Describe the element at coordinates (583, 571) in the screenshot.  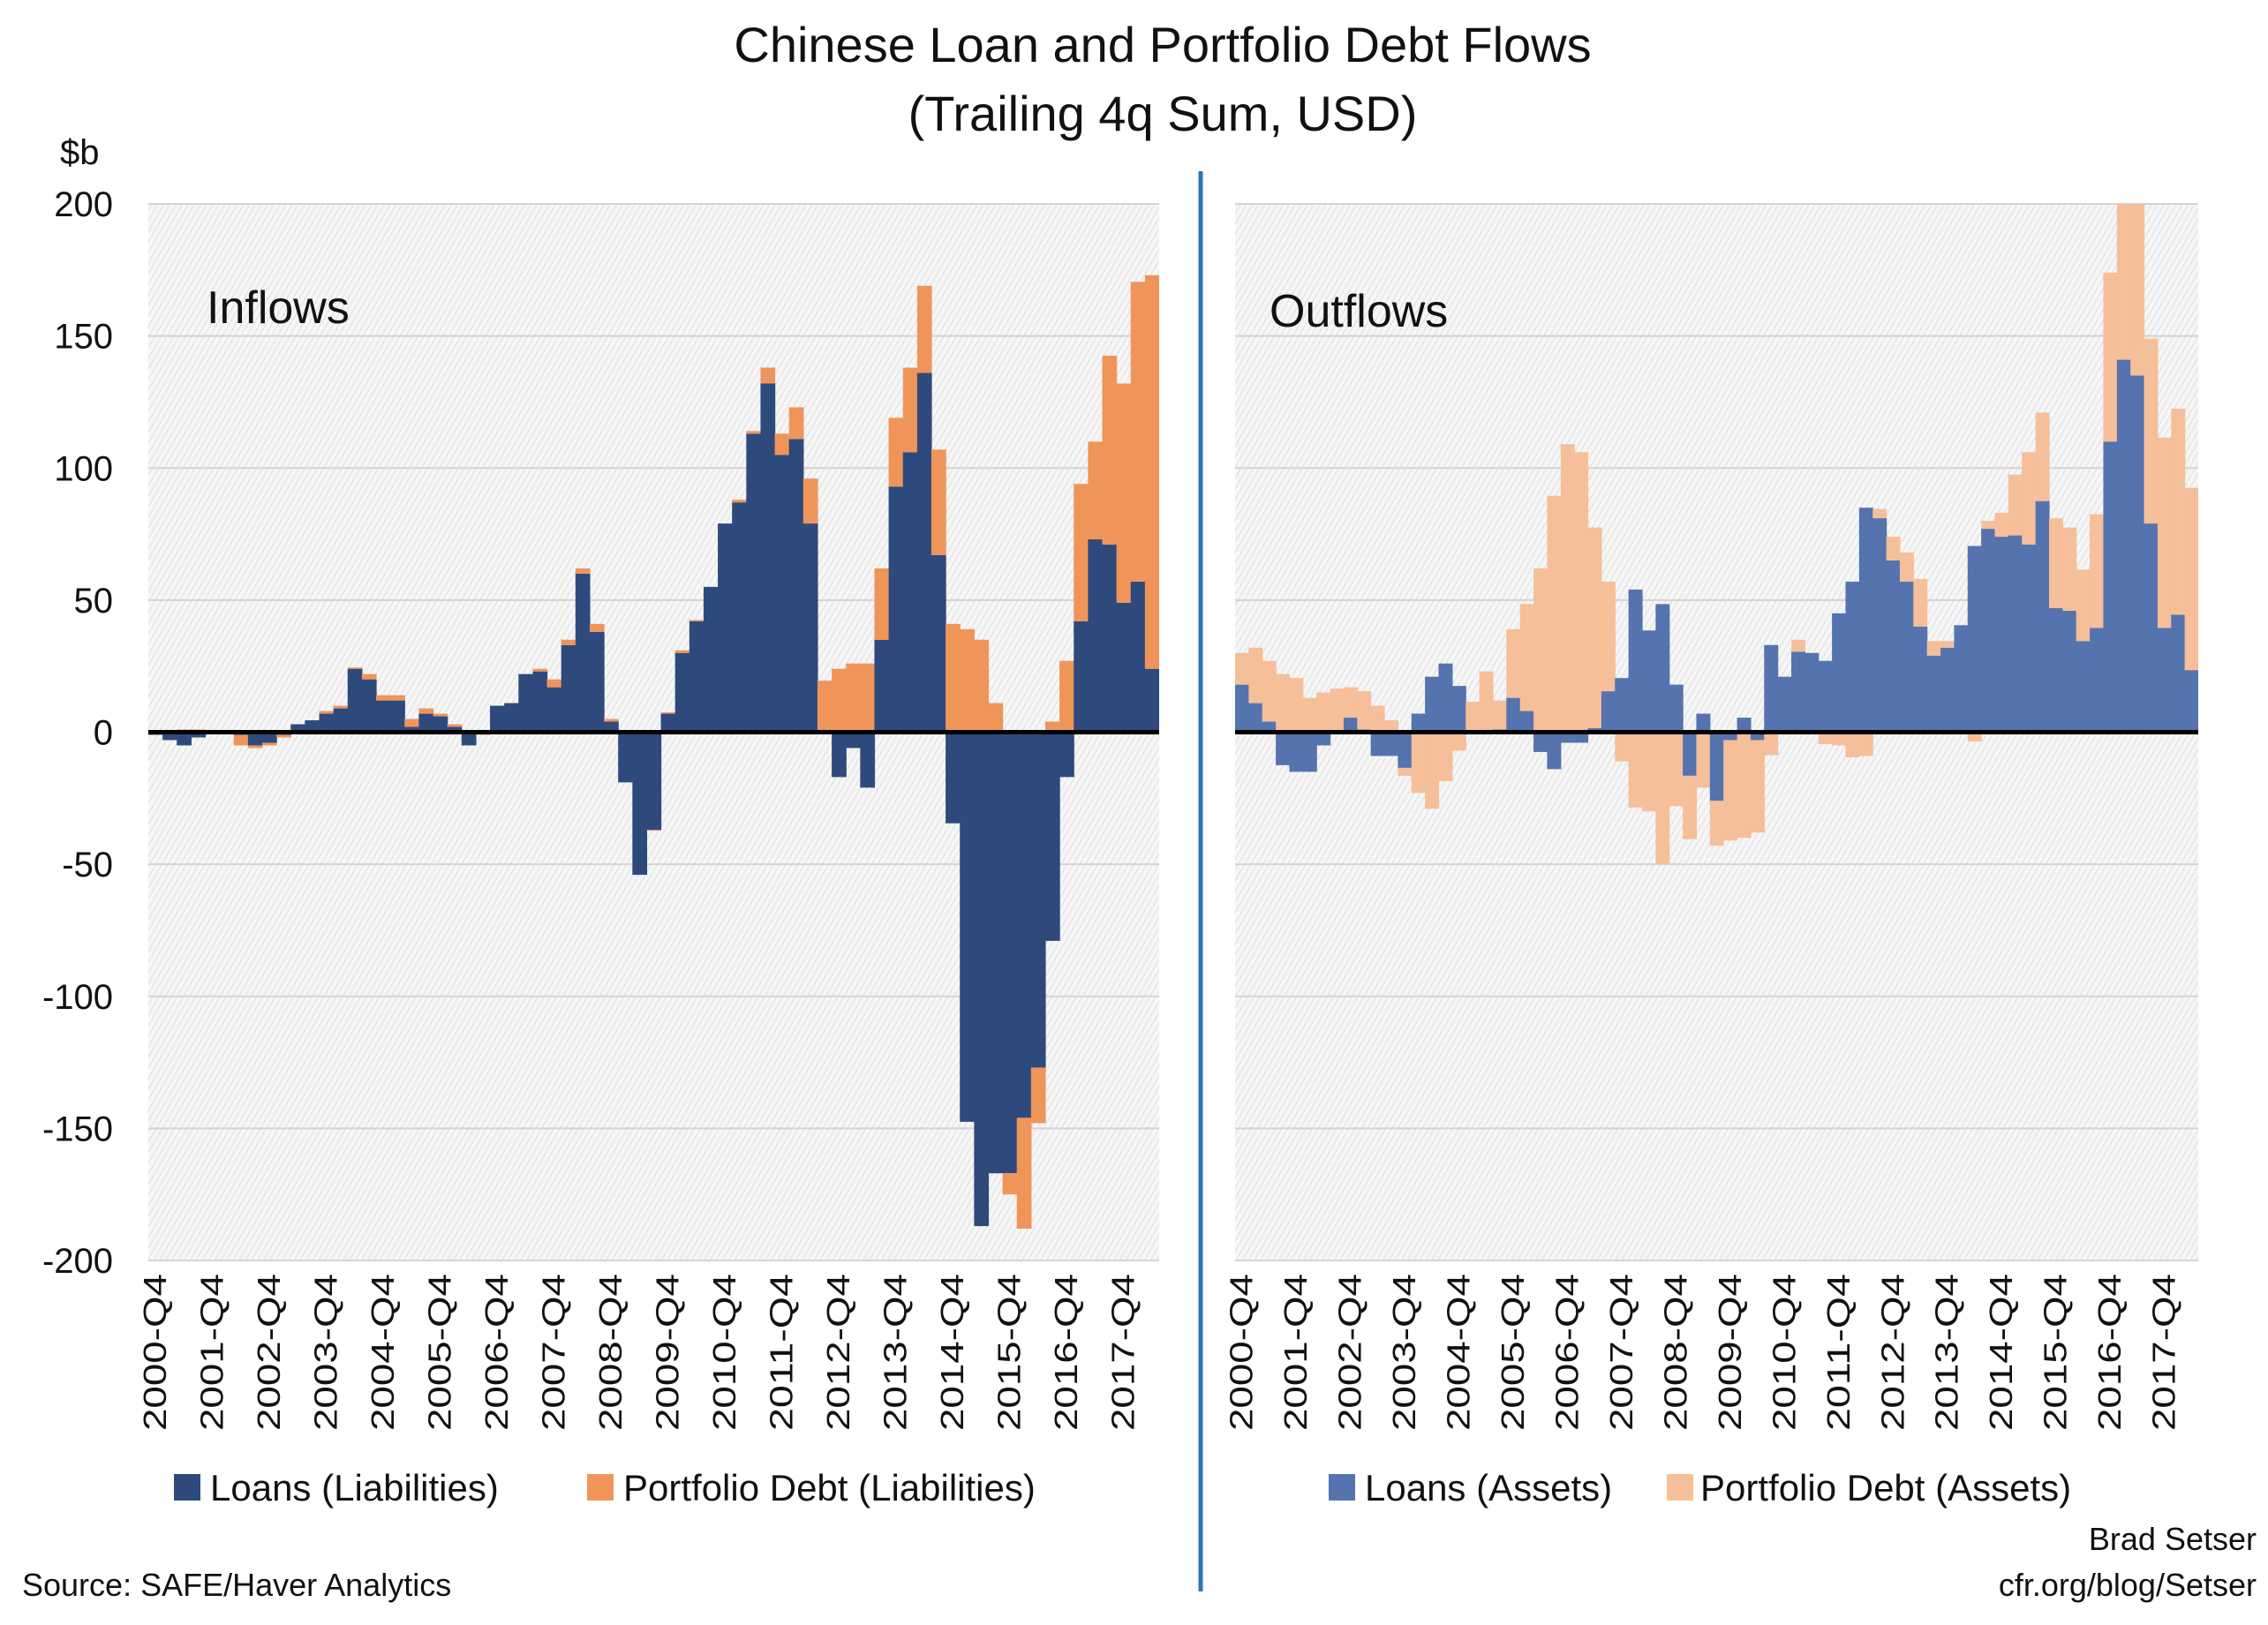
I see `bar-portfolio-debt-liabilities-2008-Q2` at that location.